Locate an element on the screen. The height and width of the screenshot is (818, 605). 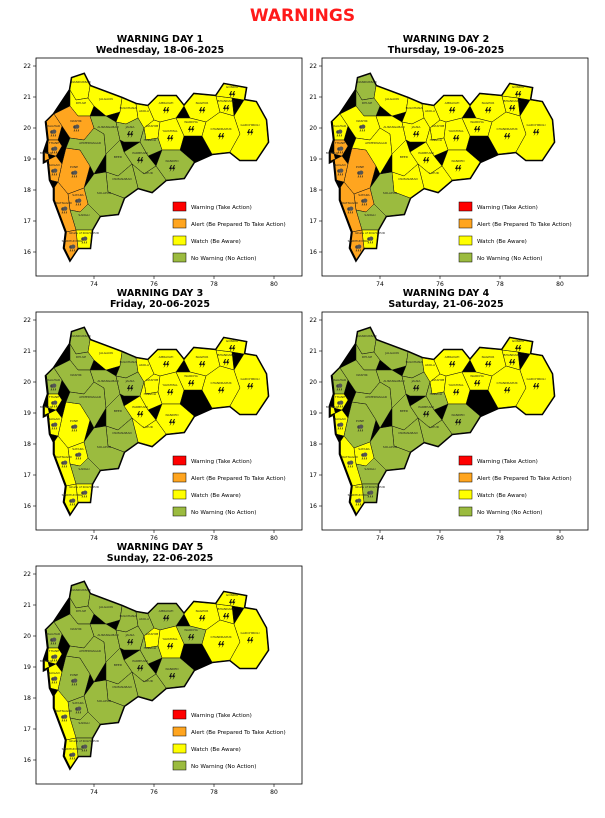
y-tick-label: 16 is located at coordinates (27, 252).